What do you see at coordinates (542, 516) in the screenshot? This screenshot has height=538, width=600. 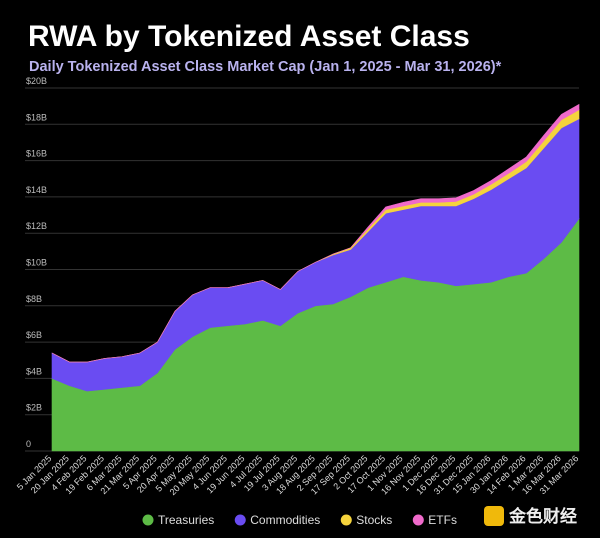 I see `watermark-text: 金色财经` at bounding box center [542, 516].